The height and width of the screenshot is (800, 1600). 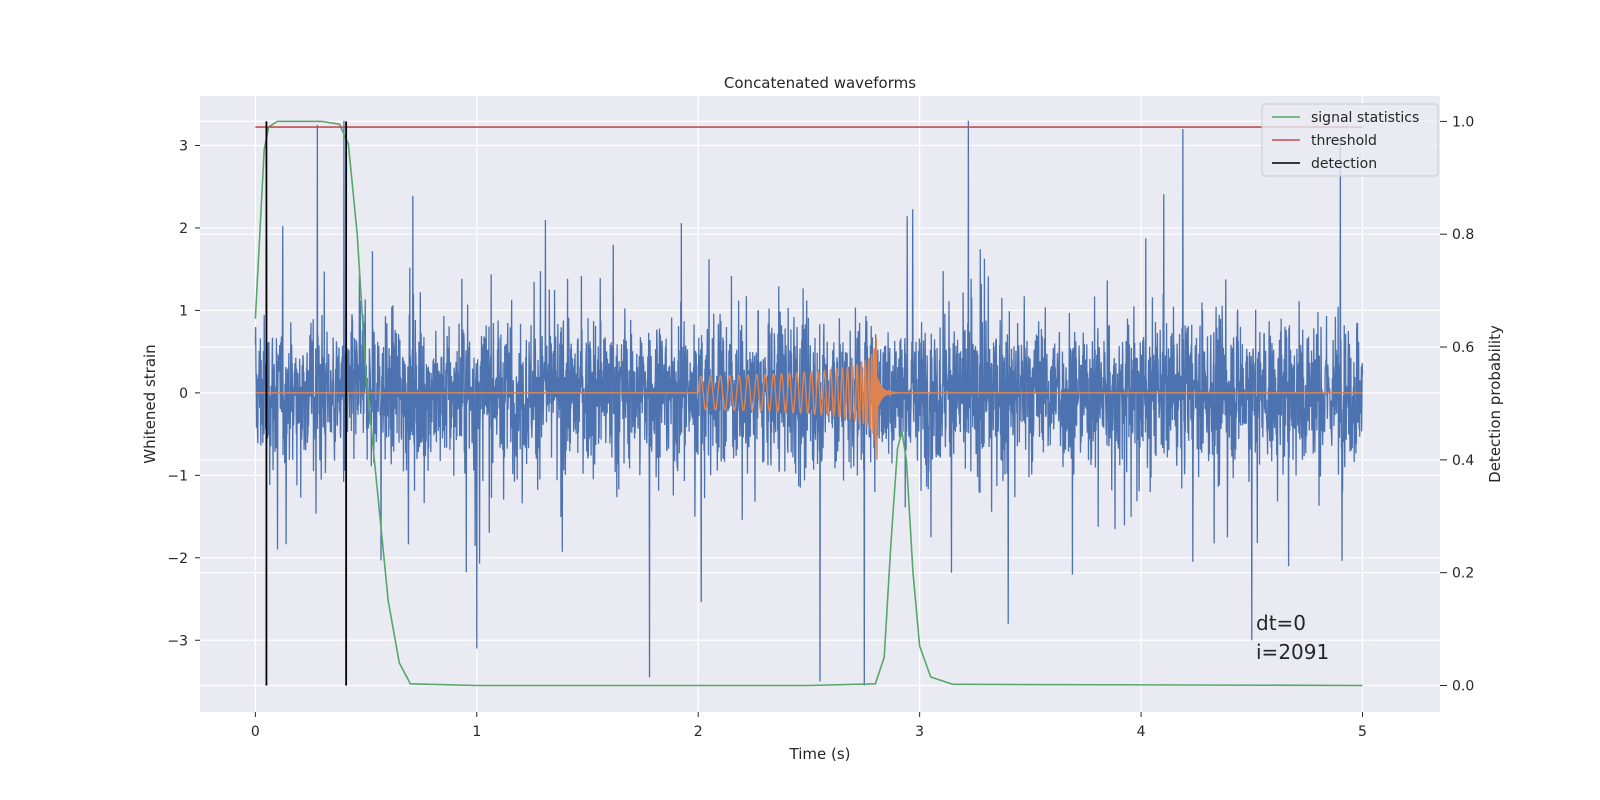 I want to click on series-line-template, so click(x=809, y=398).